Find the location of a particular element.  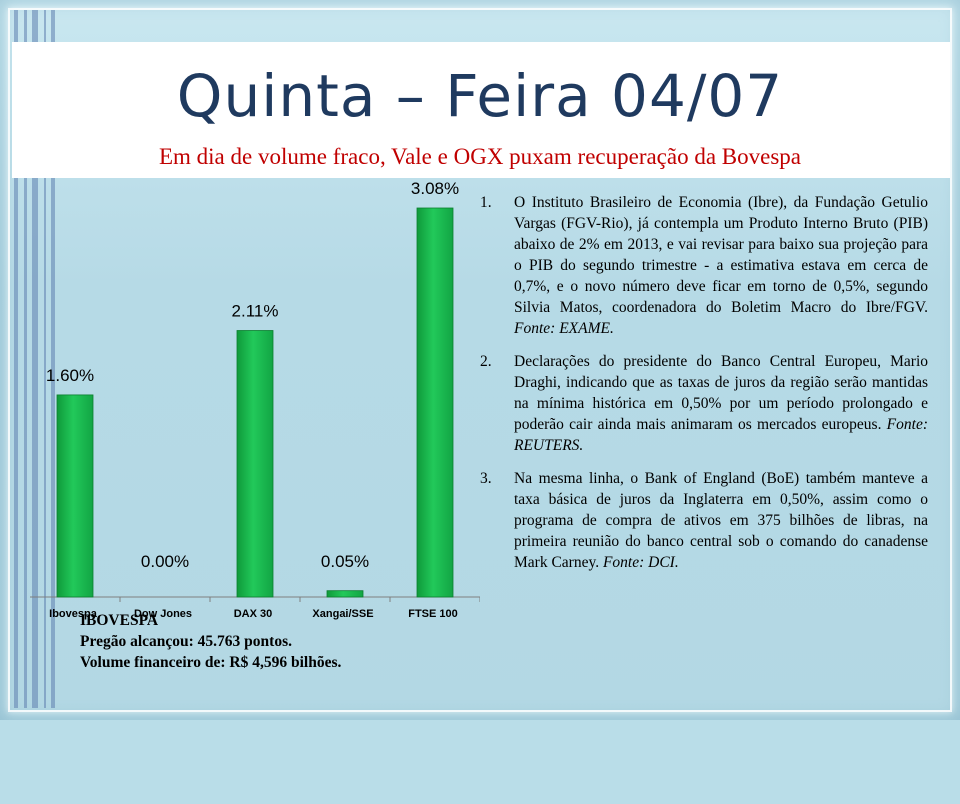

note-number: 1. is located at coordinates (486, 202).